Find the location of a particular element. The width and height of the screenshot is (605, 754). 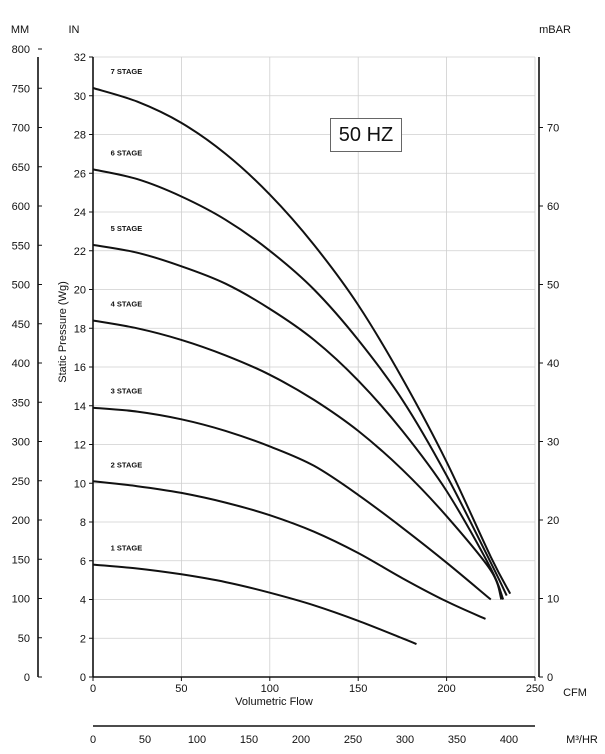

mm-tick-label: 500 is located at coordinates (21, 286).